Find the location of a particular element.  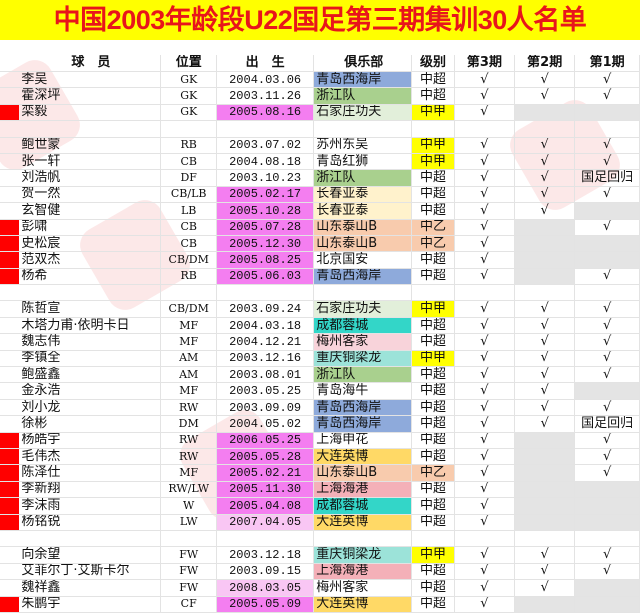

player-birth: 2003.09.09 is located at coordinates (265, 408).